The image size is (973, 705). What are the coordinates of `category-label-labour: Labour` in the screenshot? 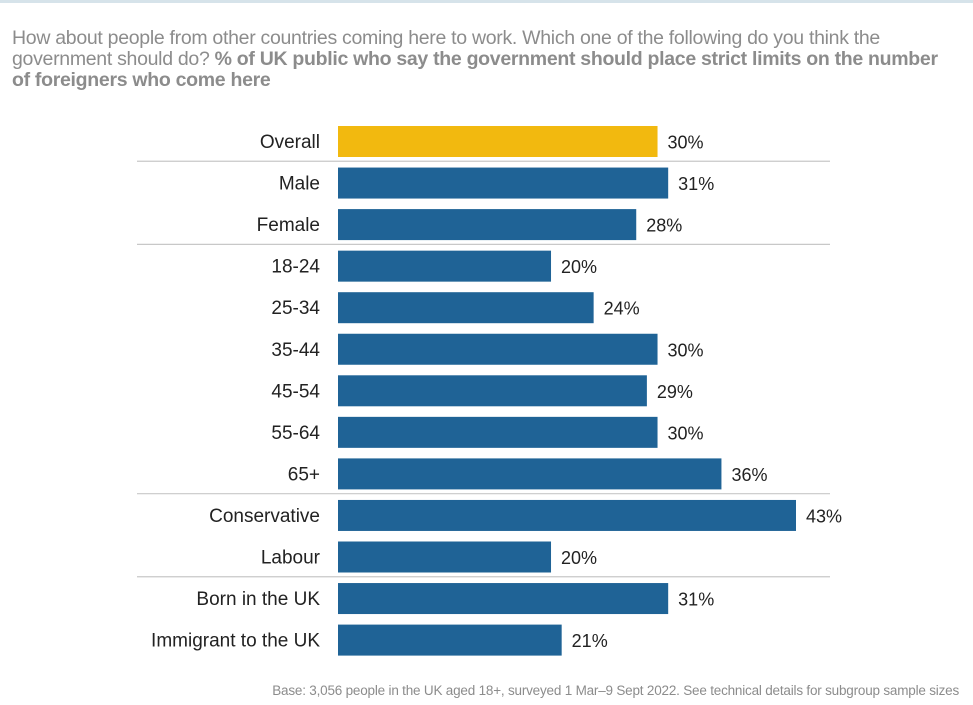 It's located at (291, 558).